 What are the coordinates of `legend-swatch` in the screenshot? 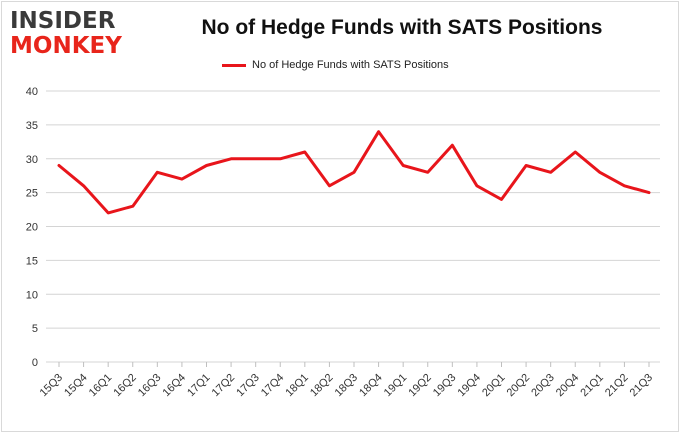 It's located at (234, 65).